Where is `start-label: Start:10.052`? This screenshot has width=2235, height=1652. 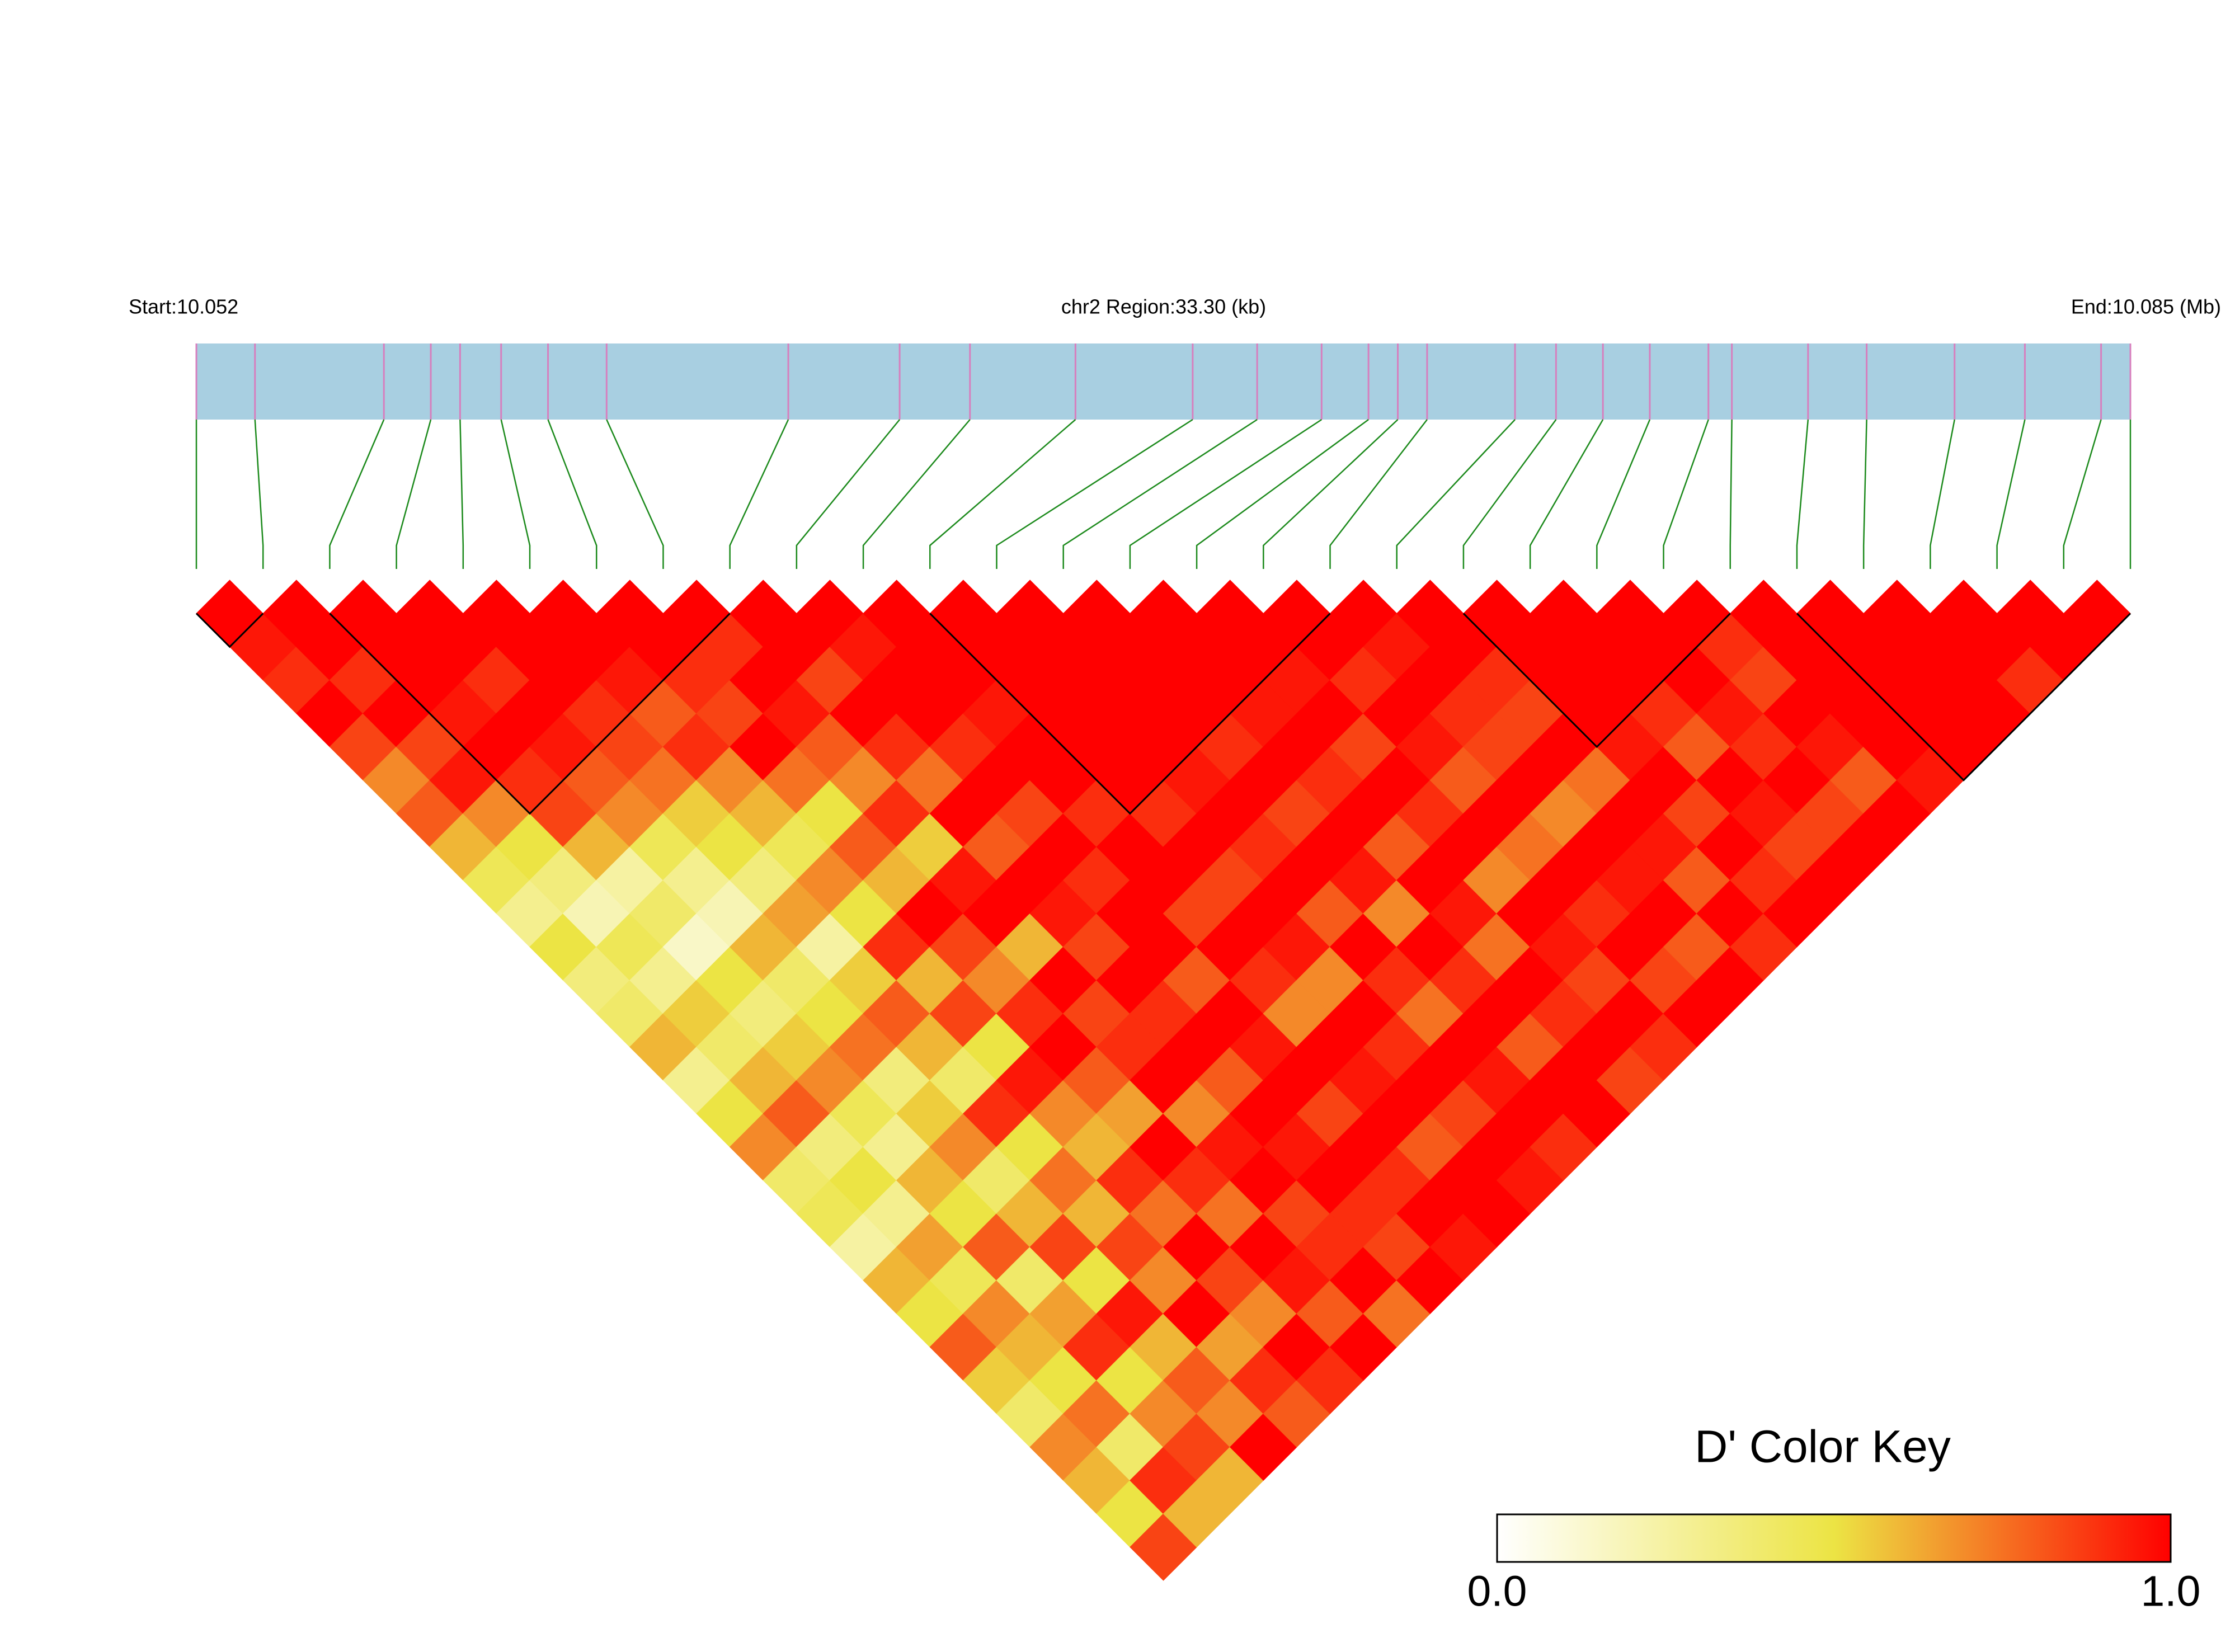
start-label: Start:10.052 is located at coordinates (183, 306).